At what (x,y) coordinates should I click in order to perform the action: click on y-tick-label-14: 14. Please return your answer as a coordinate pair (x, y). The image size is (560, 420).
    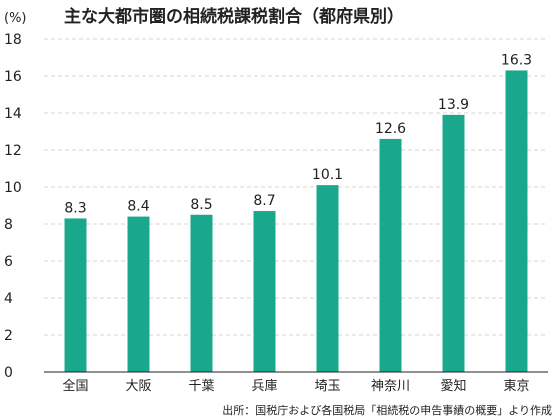
    Looking at the image, I should click on (13, 114).